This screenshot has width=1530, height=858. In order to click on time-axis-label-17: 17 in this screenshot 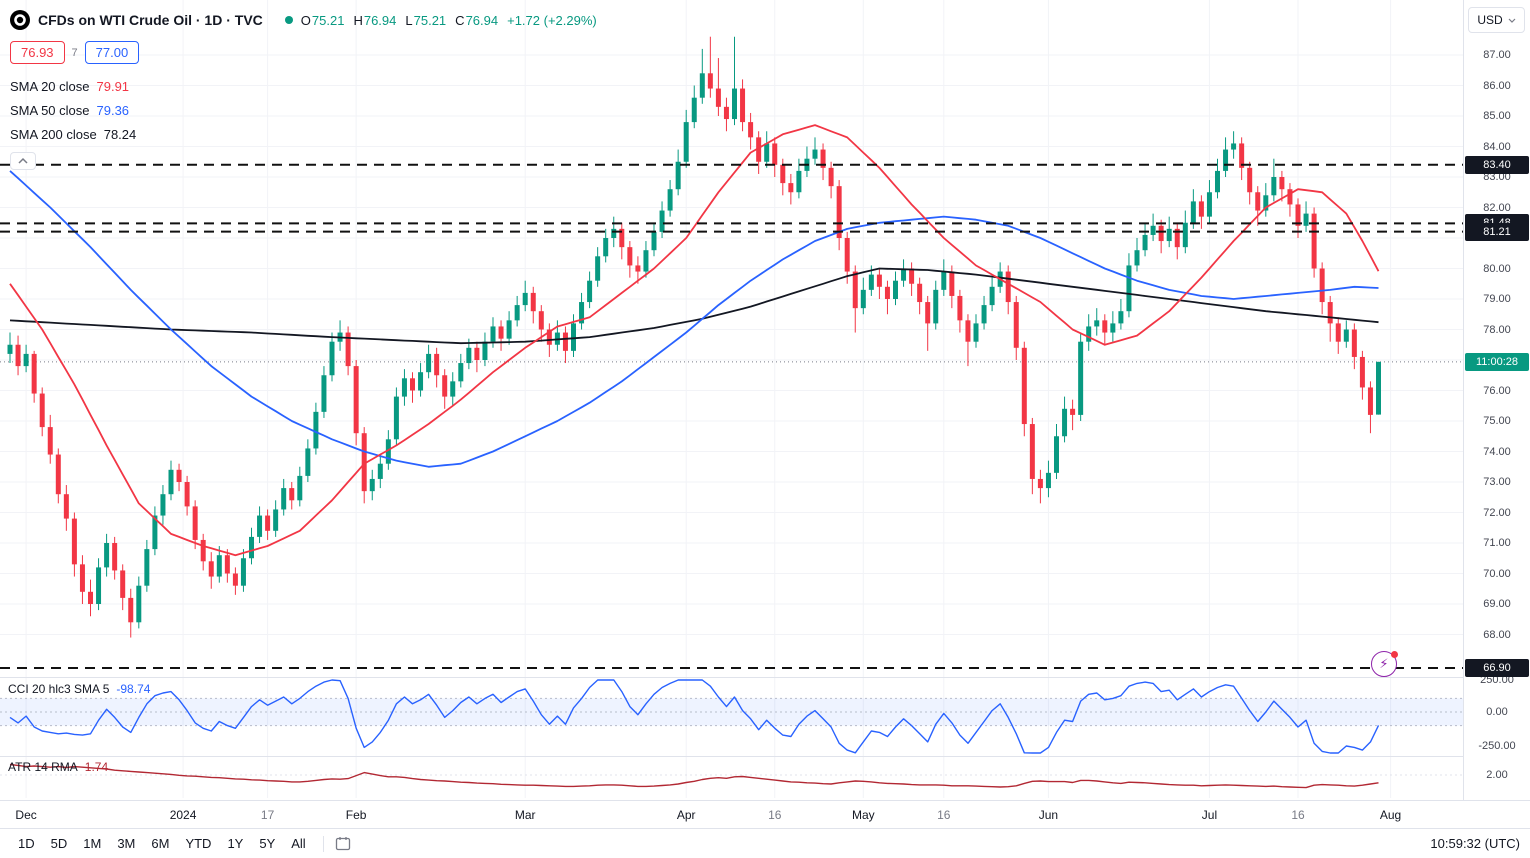, I will do `click(267, 815)`.